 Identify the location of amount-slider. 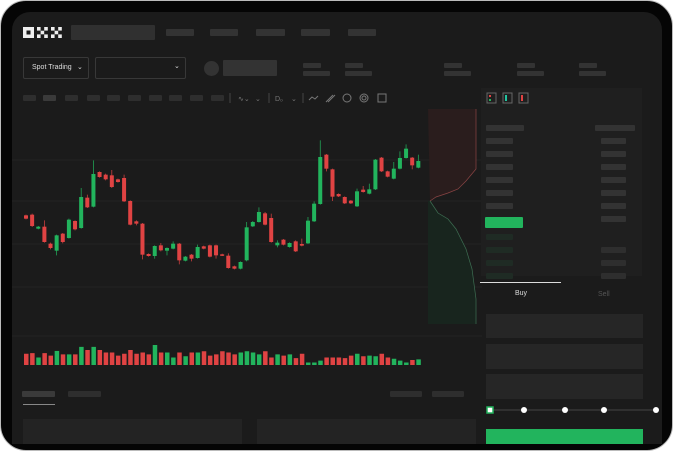
(573, 410).